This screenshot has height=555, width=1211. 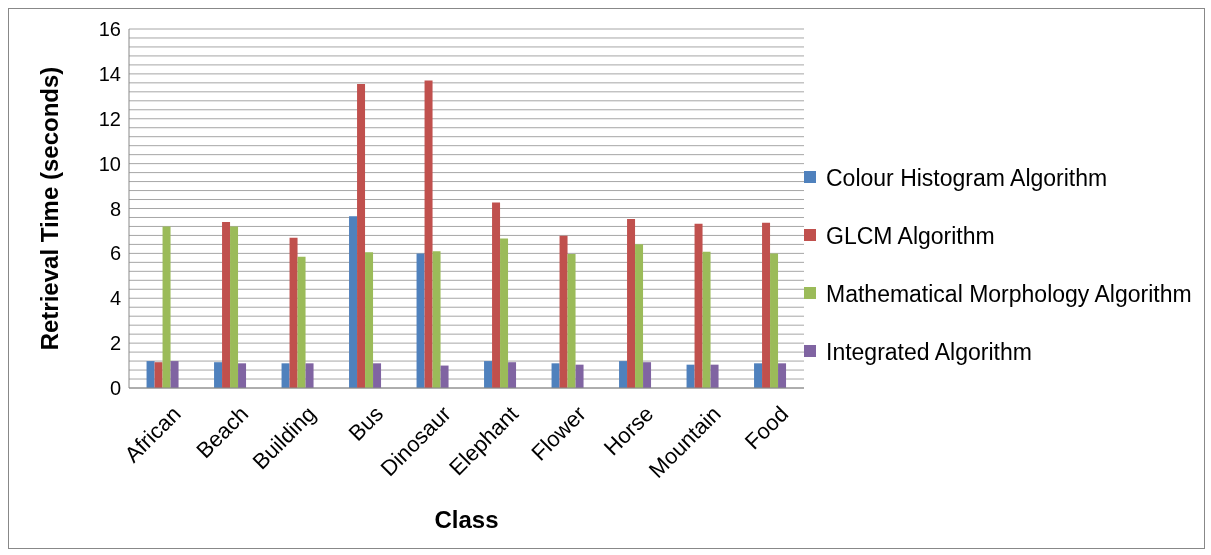 What do you see at coordinates (109, 163) in the screenshot?
I see `y-tick-label: 10` at bounding box center [109, 163].